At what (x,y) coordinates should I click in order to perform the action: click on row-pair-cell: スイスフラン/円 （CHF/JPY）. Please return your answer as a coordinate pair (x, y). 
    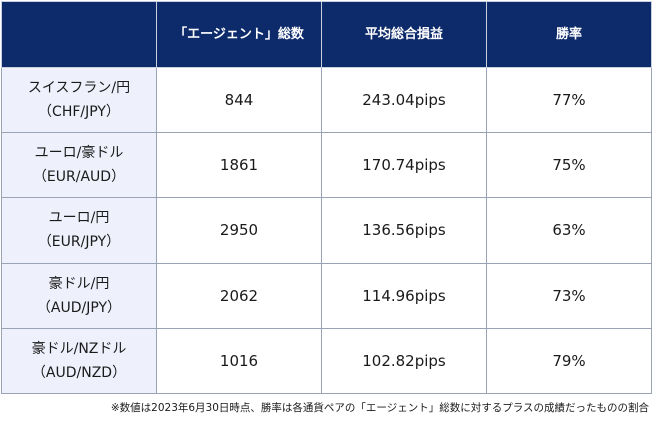
    Looking at the image, I should click on (79, 100).